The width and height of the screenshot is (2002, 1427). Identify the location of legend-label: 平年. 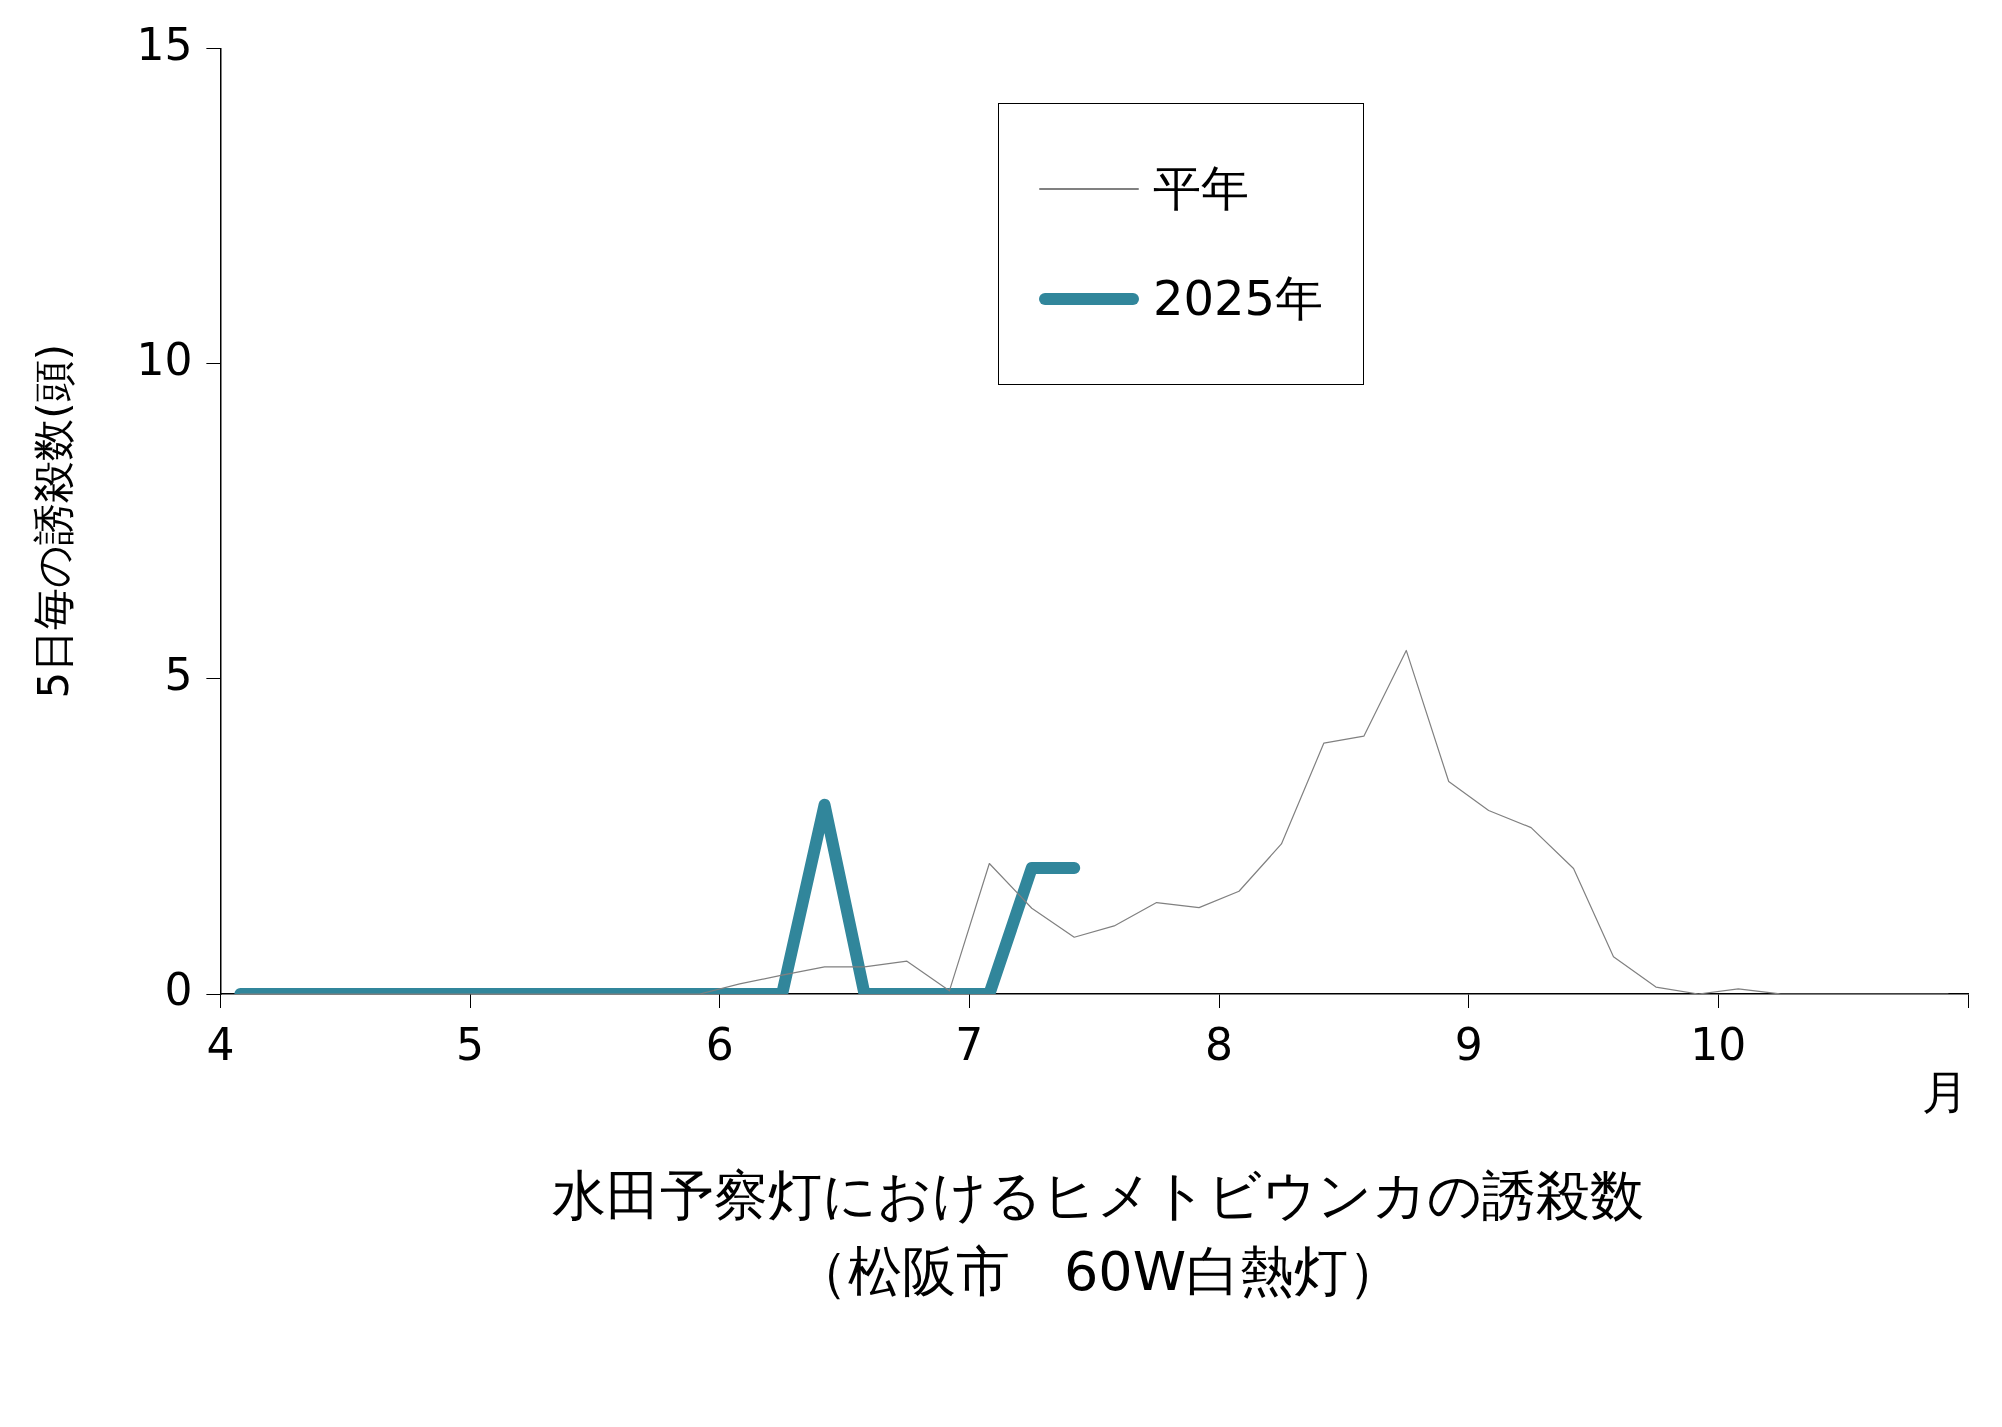
(1201, 188).